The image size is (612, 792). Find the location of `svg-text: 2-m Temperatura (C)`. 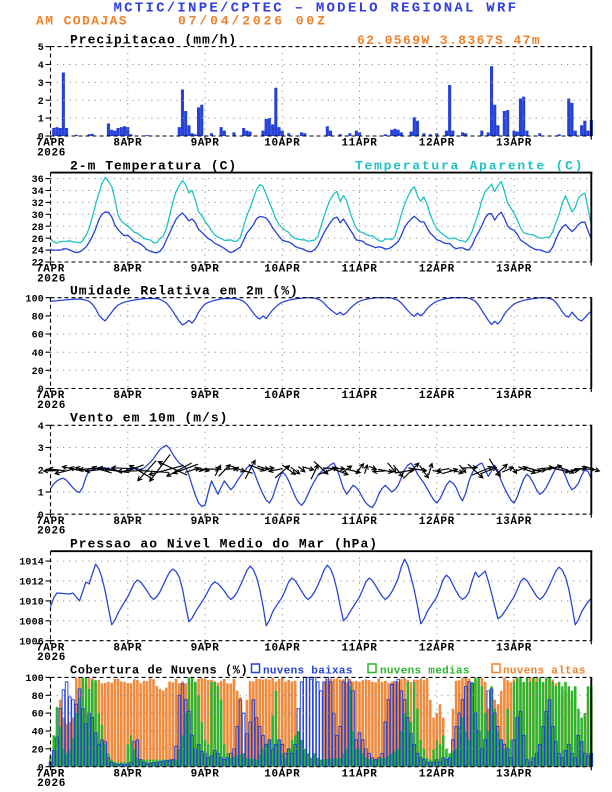

svg-text: 2-m Temperatura (C) is located at coordinates (153, 166).